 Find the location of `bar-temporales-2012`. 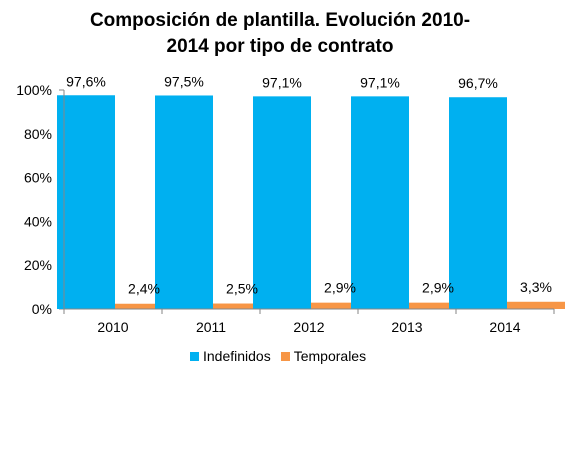

bar-temporales-2012 is located at coordinates (340, 305).